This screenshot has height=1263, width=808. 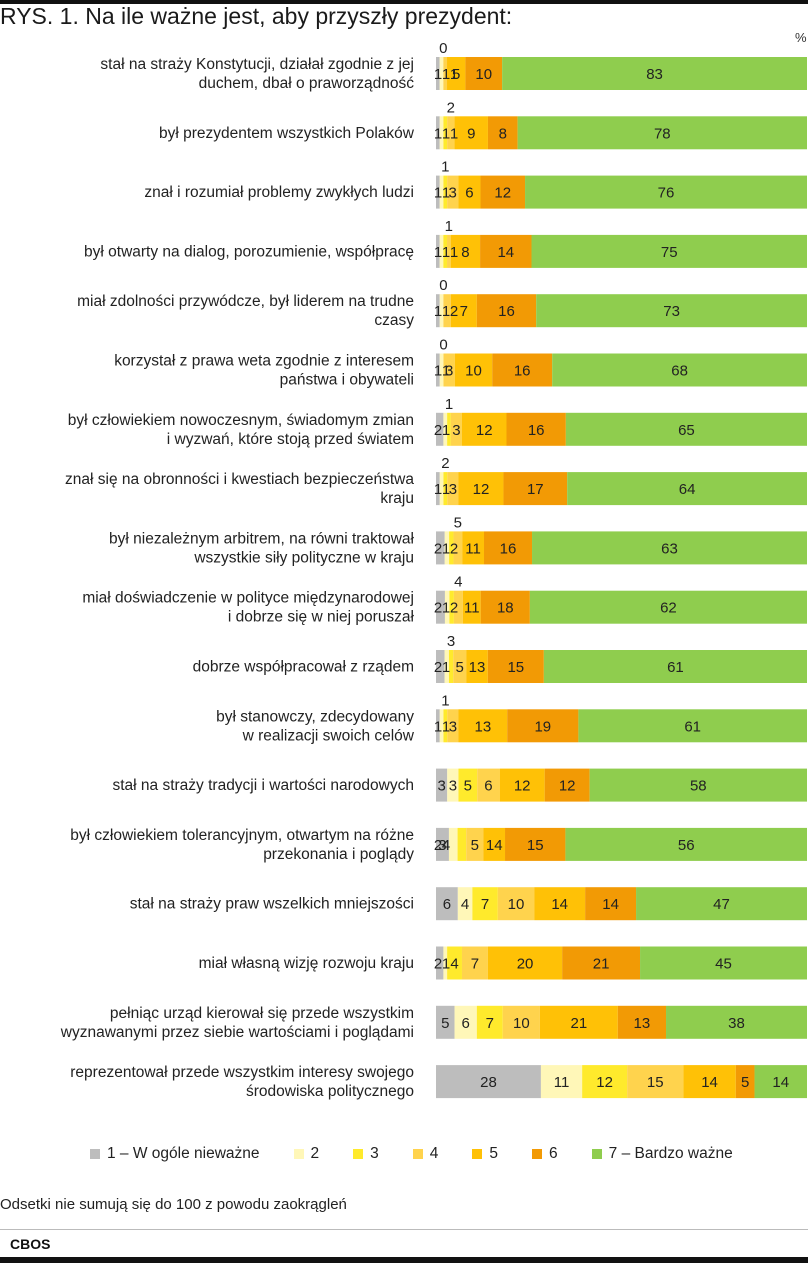 What do you see at coordinates (374, 1153) in the screenshot?
I see `legend-label: 3` at bounding box center [374, 1153].